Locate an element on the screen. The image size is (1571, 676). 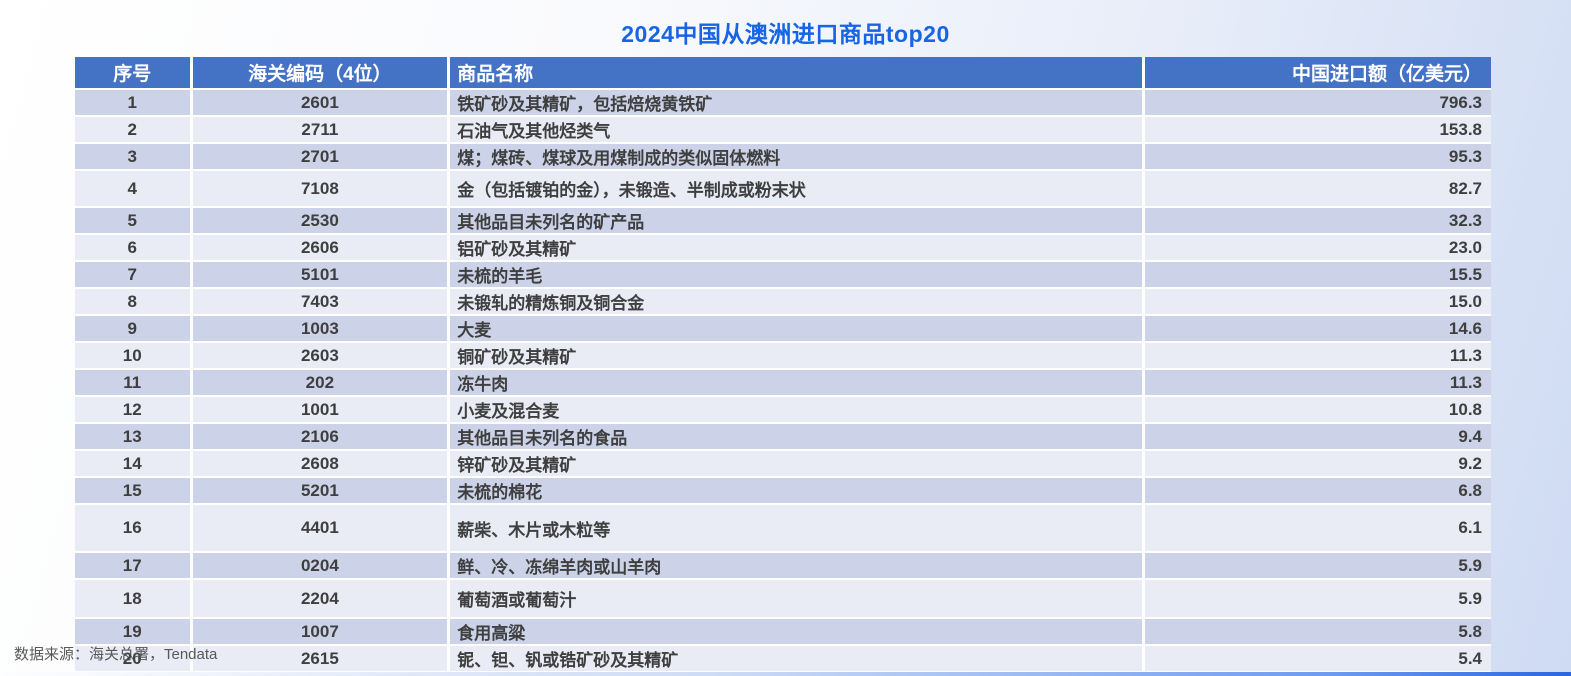
hs-code-cell: 2603 is located at coordinates (321, 356).